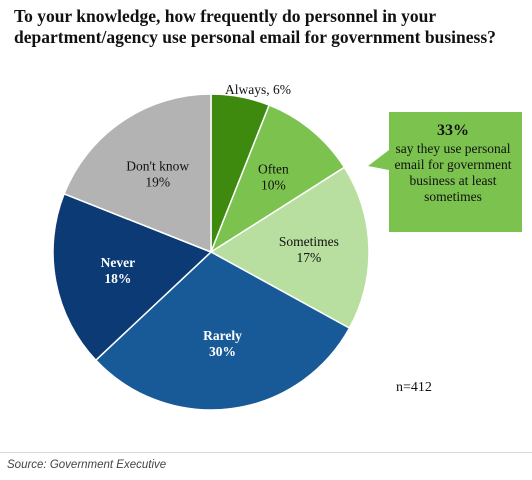 The image size is (532, 480). What do you see at coordinates (118, 270) in the screenshot?
I see `slice-label-never: Never 18%` at bounding box center [118, 270].